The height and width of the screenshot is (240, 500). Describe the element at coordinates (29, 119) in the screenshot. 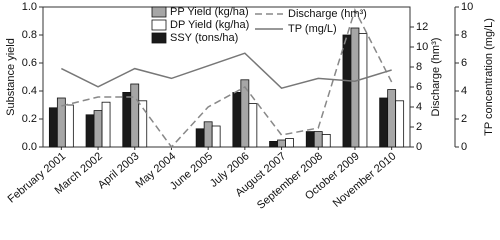

I see `y-tick-label: 0.2` at that location.